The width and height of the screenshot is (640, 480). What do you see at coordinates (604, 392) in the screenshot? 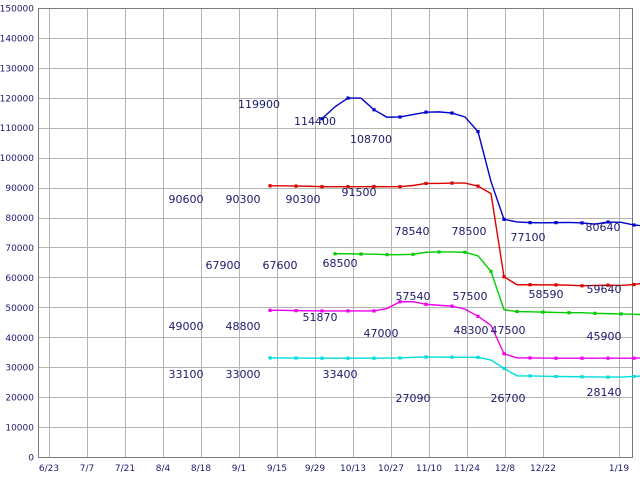
I see `point-value-label: 28140` at bounding box center [604, 392].